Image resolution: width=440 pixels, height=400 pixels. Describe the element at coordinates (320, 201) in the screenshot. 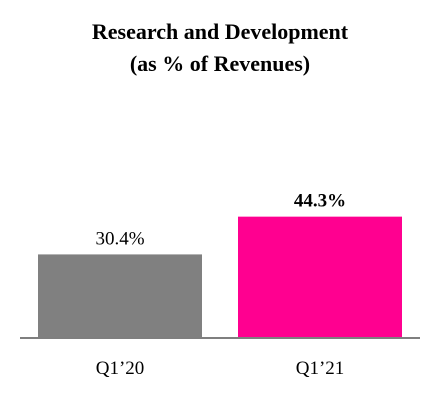

I see `bar-value-label-2: 44.3%` at that location.